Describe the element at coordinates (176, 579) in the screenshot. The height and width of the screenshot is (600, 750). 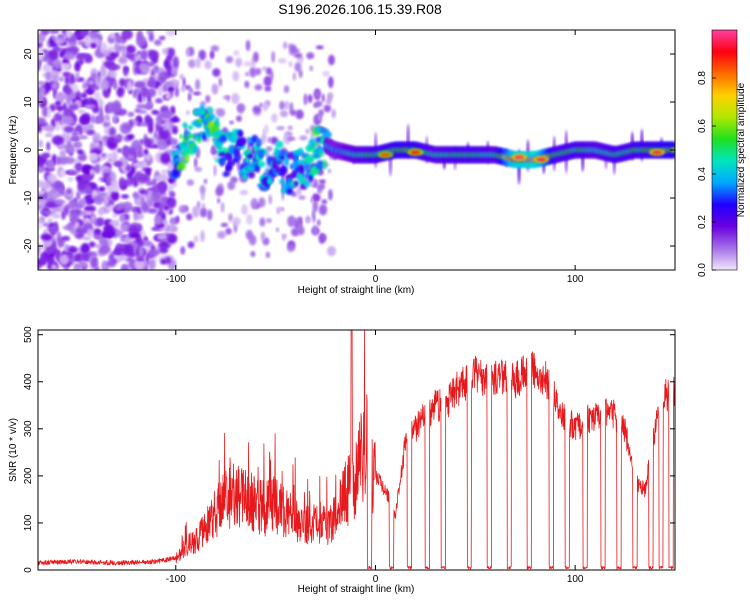
I see `snr-x-tick-label: -100` at that location.